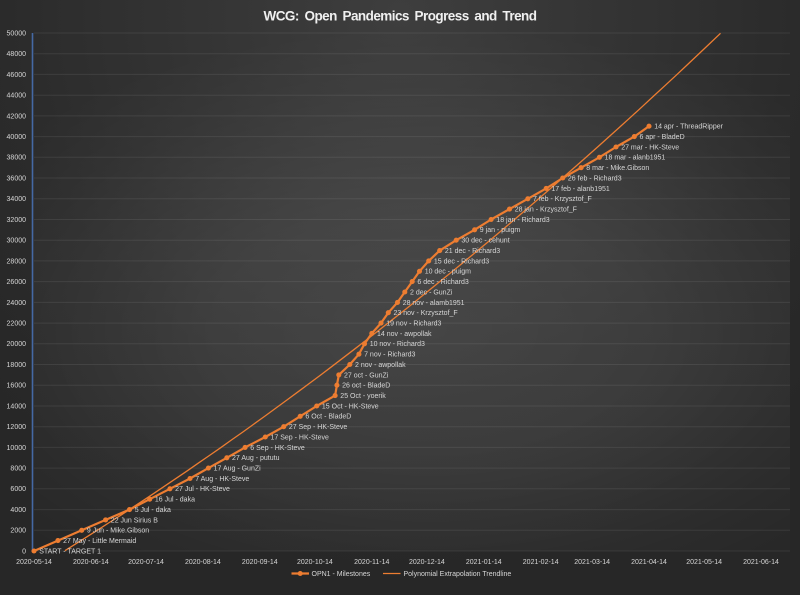 This screenshot has height=595, width=800. I want to click on svg-text: 17 Aug - GunZi, so click(238, 469).